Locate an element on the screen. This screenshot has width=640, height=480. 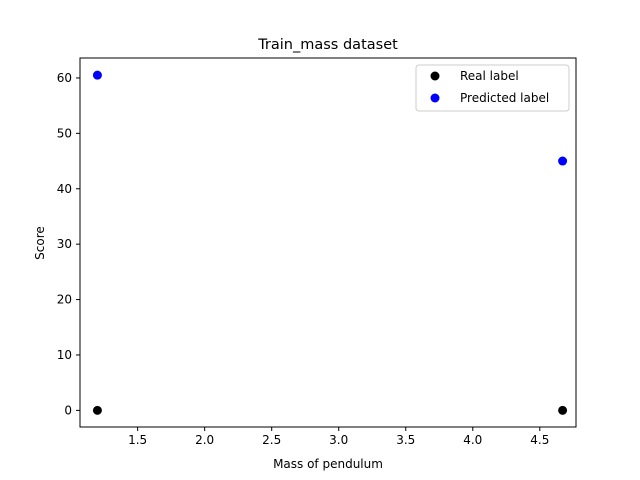
y-tick-label: 10 is located at coordinates (64, 355).